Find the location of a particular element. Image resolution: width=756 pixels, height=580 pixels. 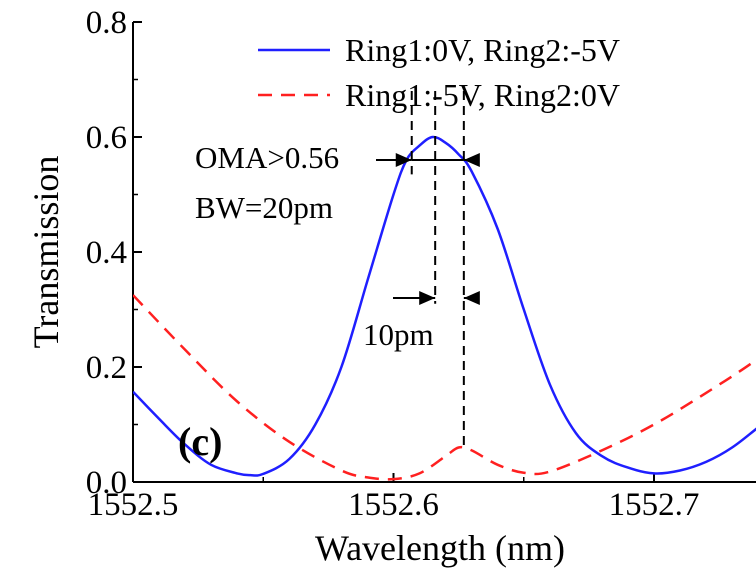

y-axis-title: Transmission is located at coordinates (46, 252).